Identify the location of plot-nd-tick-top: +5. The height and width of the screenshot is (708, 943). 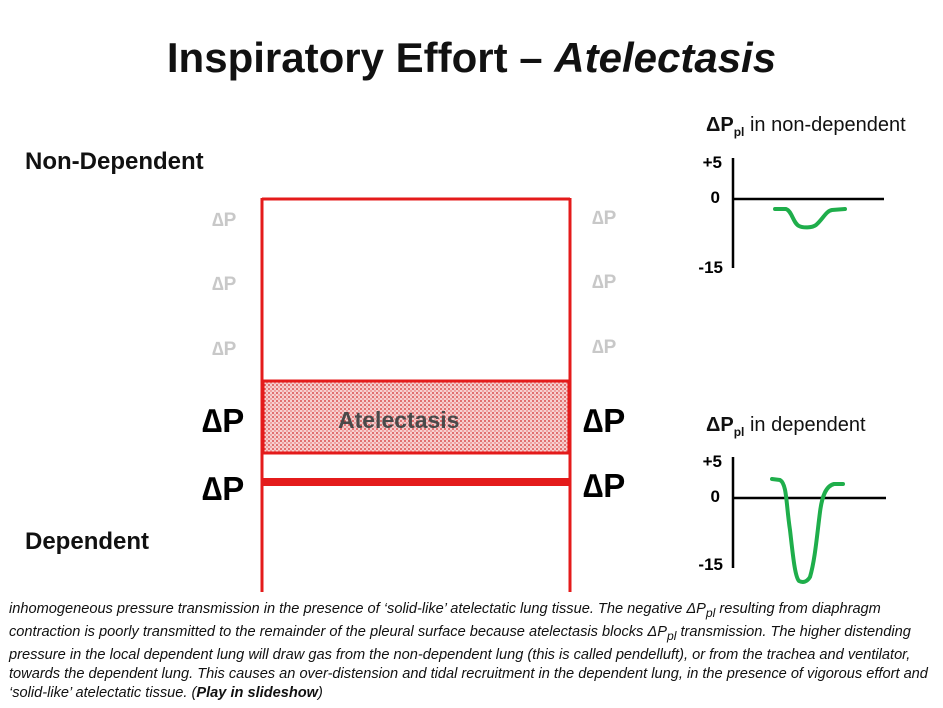
(712, 162).